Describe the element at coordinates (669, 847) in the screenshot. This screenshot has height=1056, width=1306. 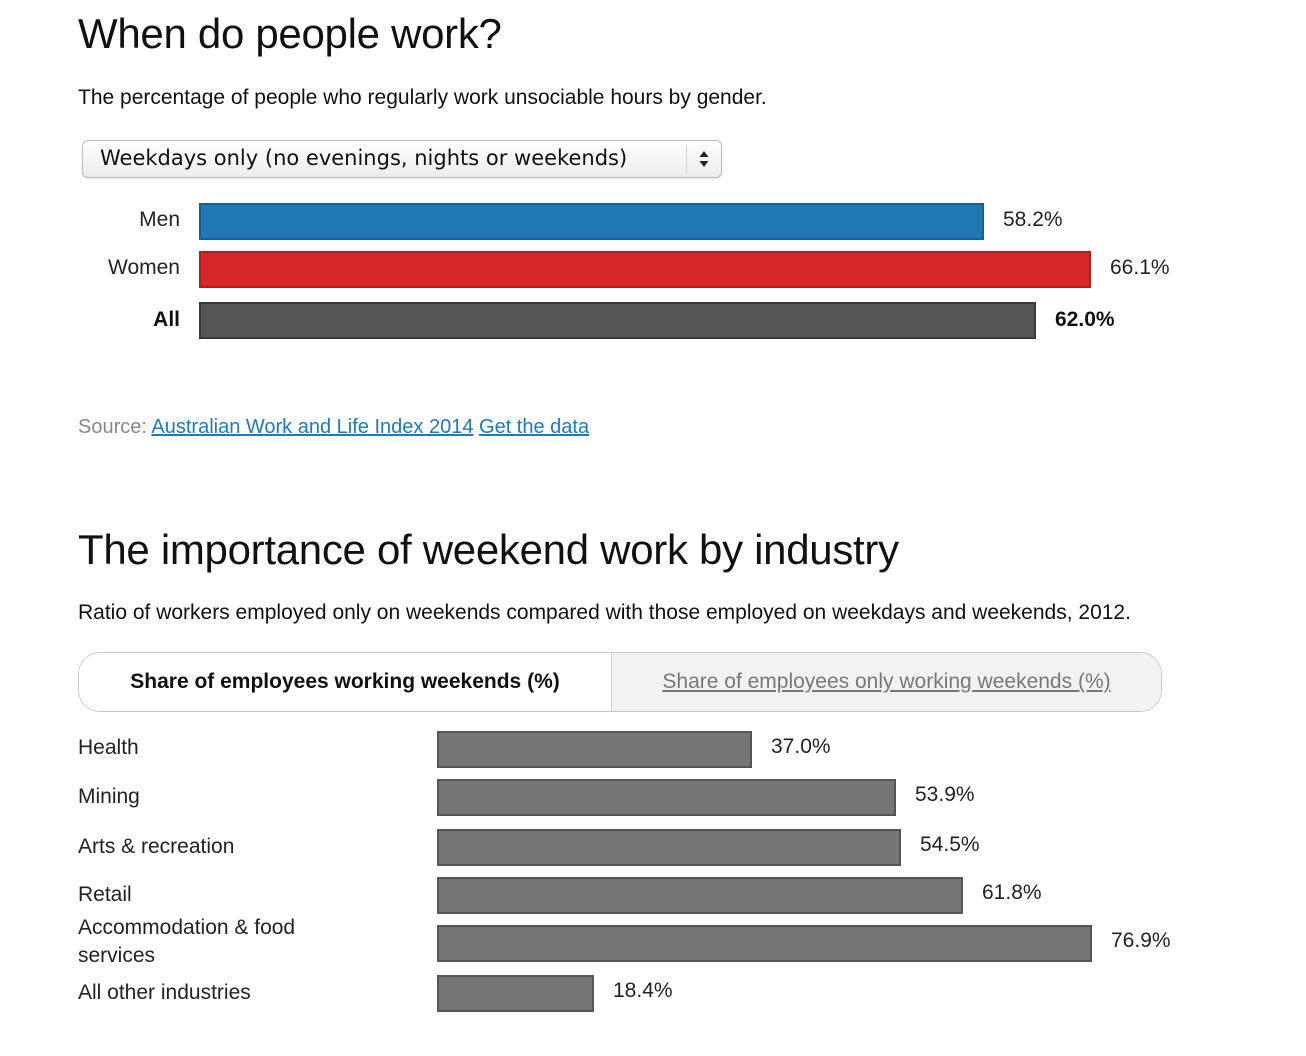
I see `industry-bar-arts-recreation` at that location.